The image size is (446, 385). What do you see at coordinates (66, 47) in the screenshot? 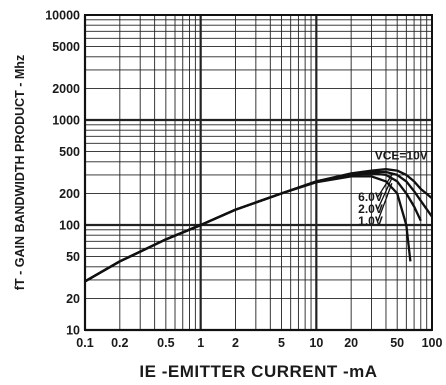
I see `y-tick-label: 5000` at bounding box center [66, 47].